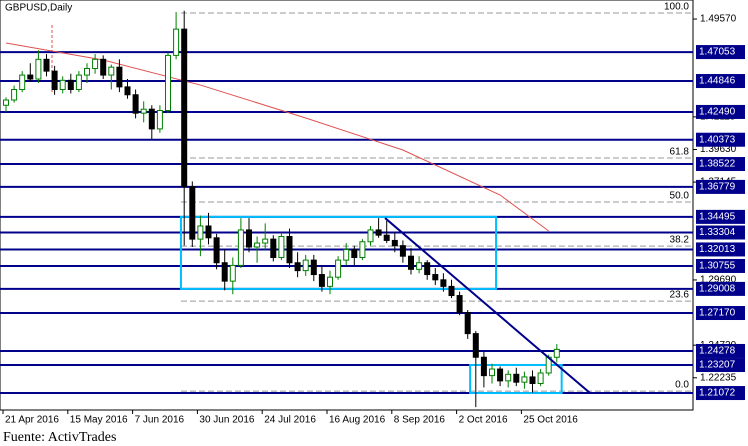  I want to click on level-label: 1.42490, so click(717, 112).